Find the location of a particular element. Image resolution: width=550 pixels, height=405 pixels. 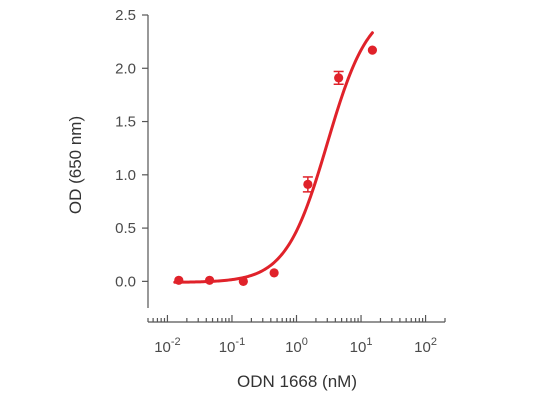

x-tick-label: 10⁻² is located at coordinates (167, 346).